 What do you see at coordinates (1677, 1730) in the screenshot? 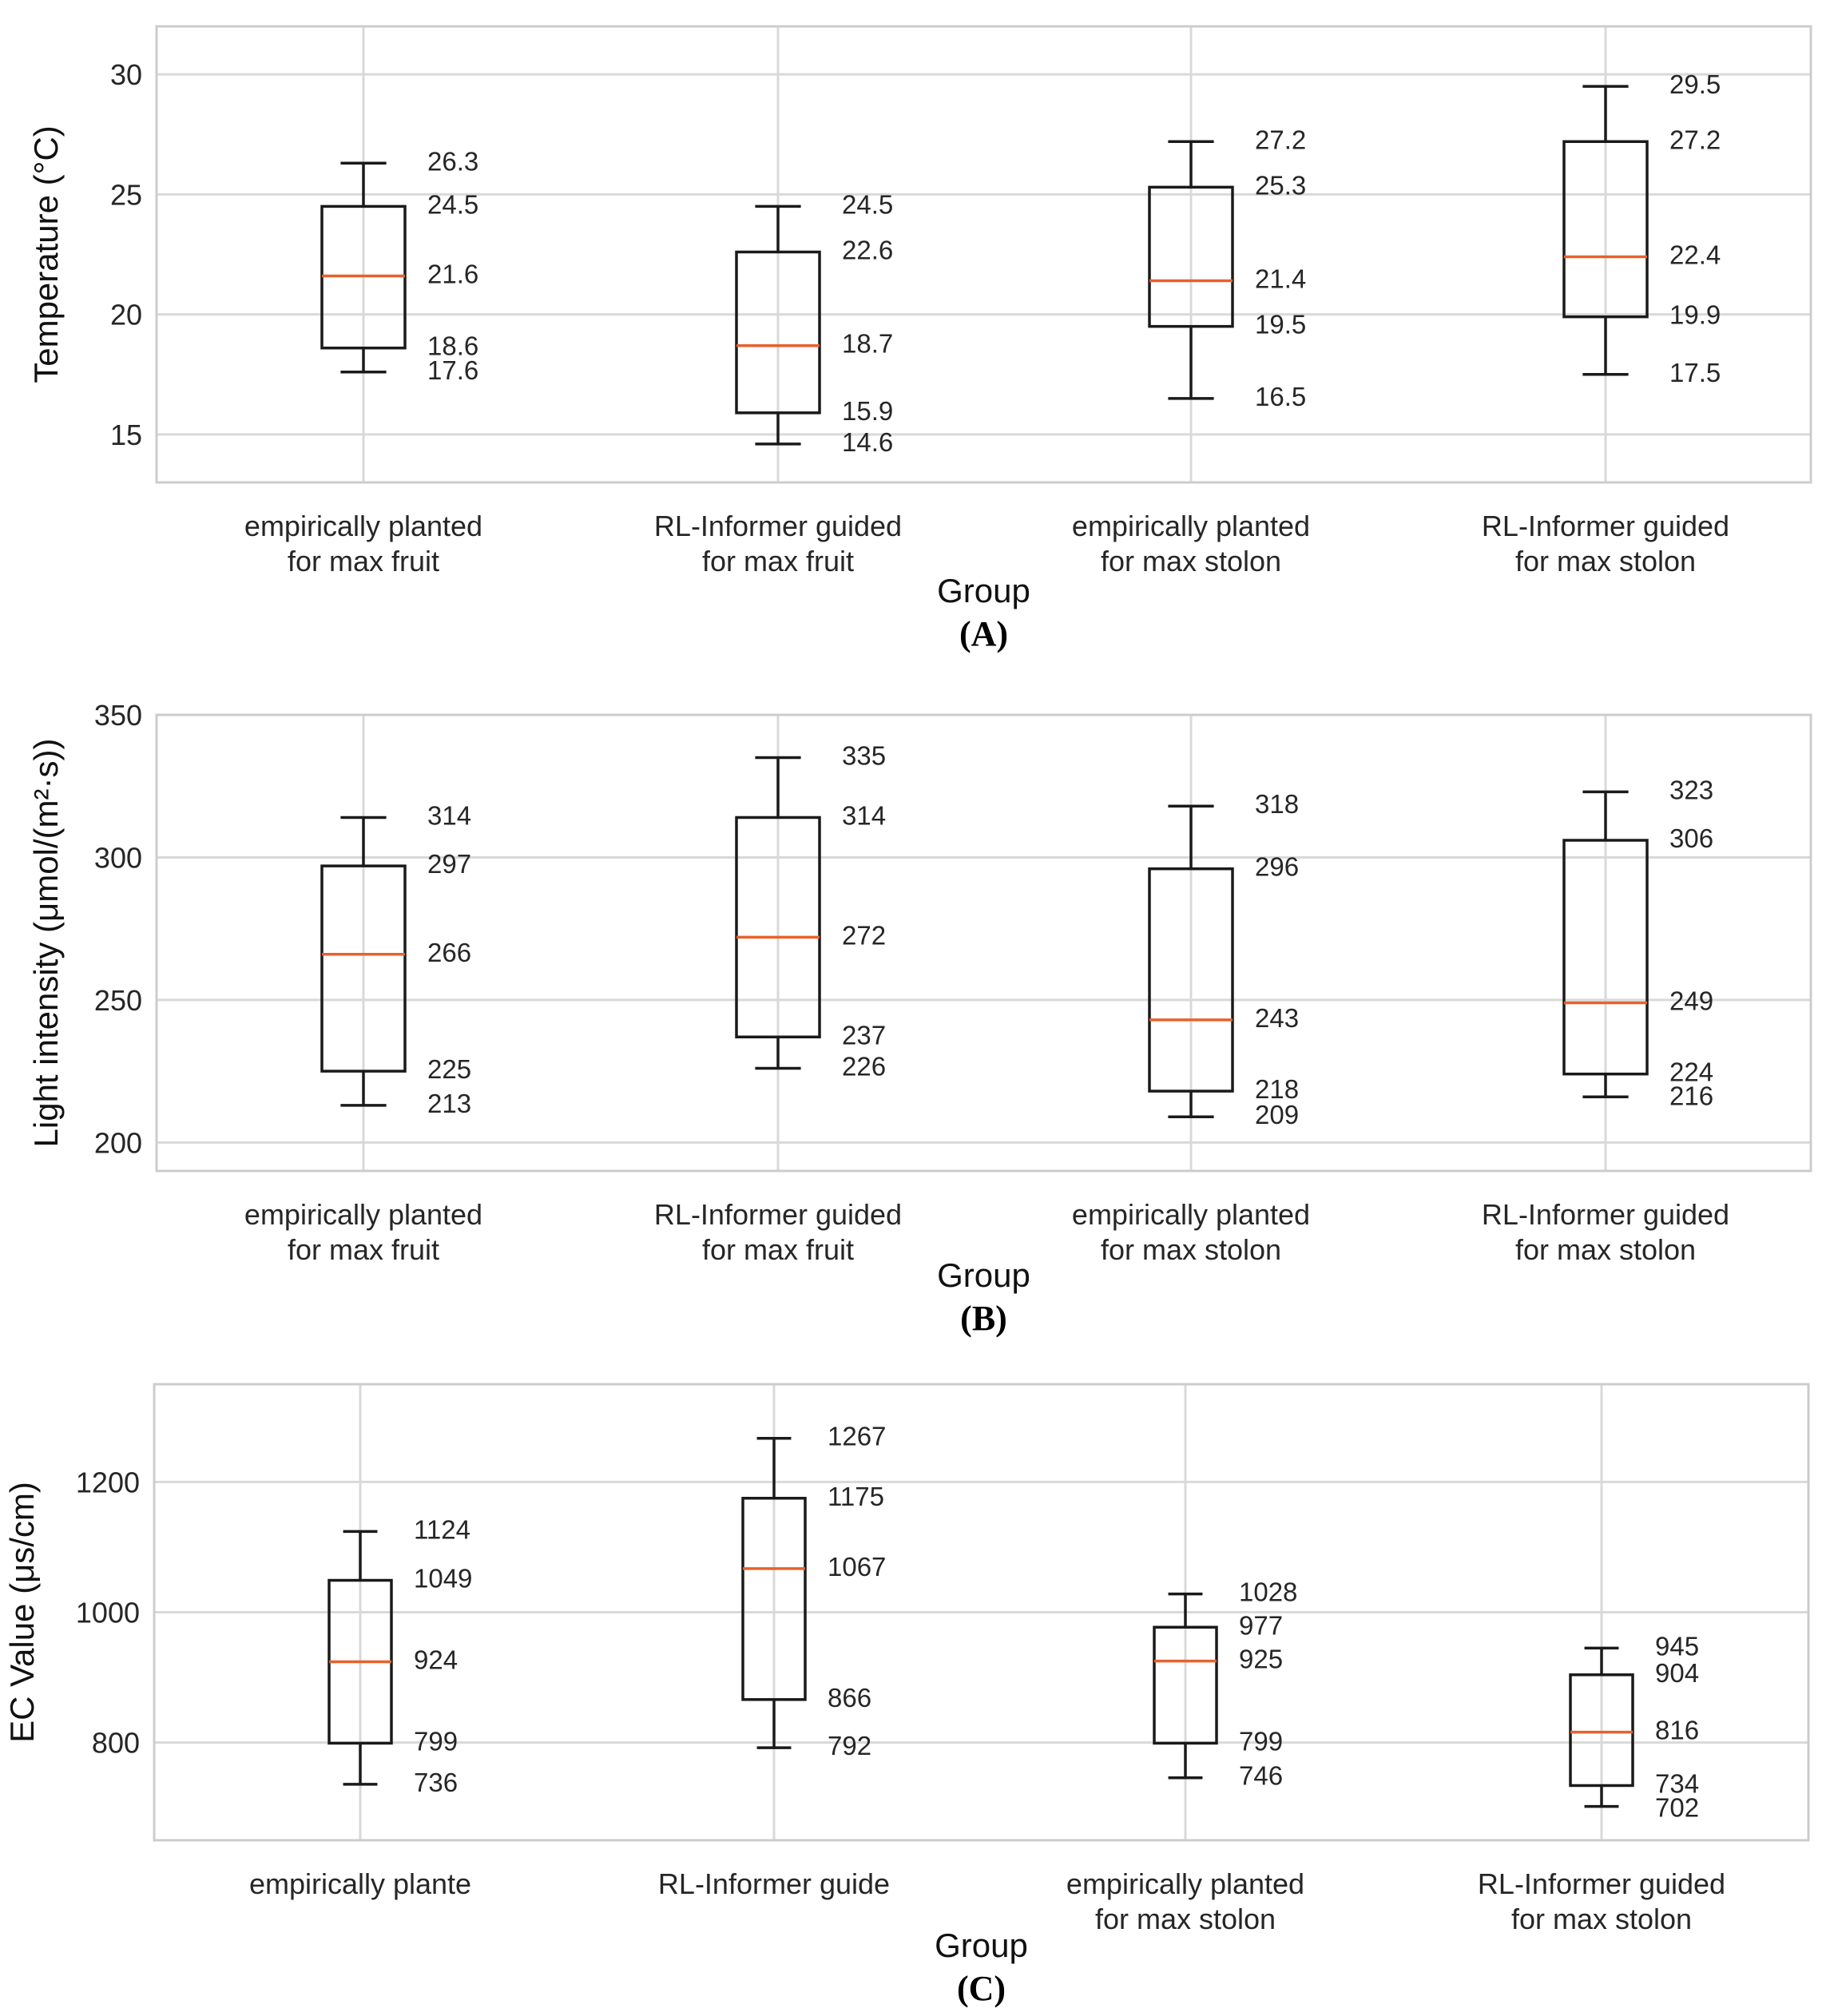
I see `value-label: 816` at bounding box center [1677, 1730].